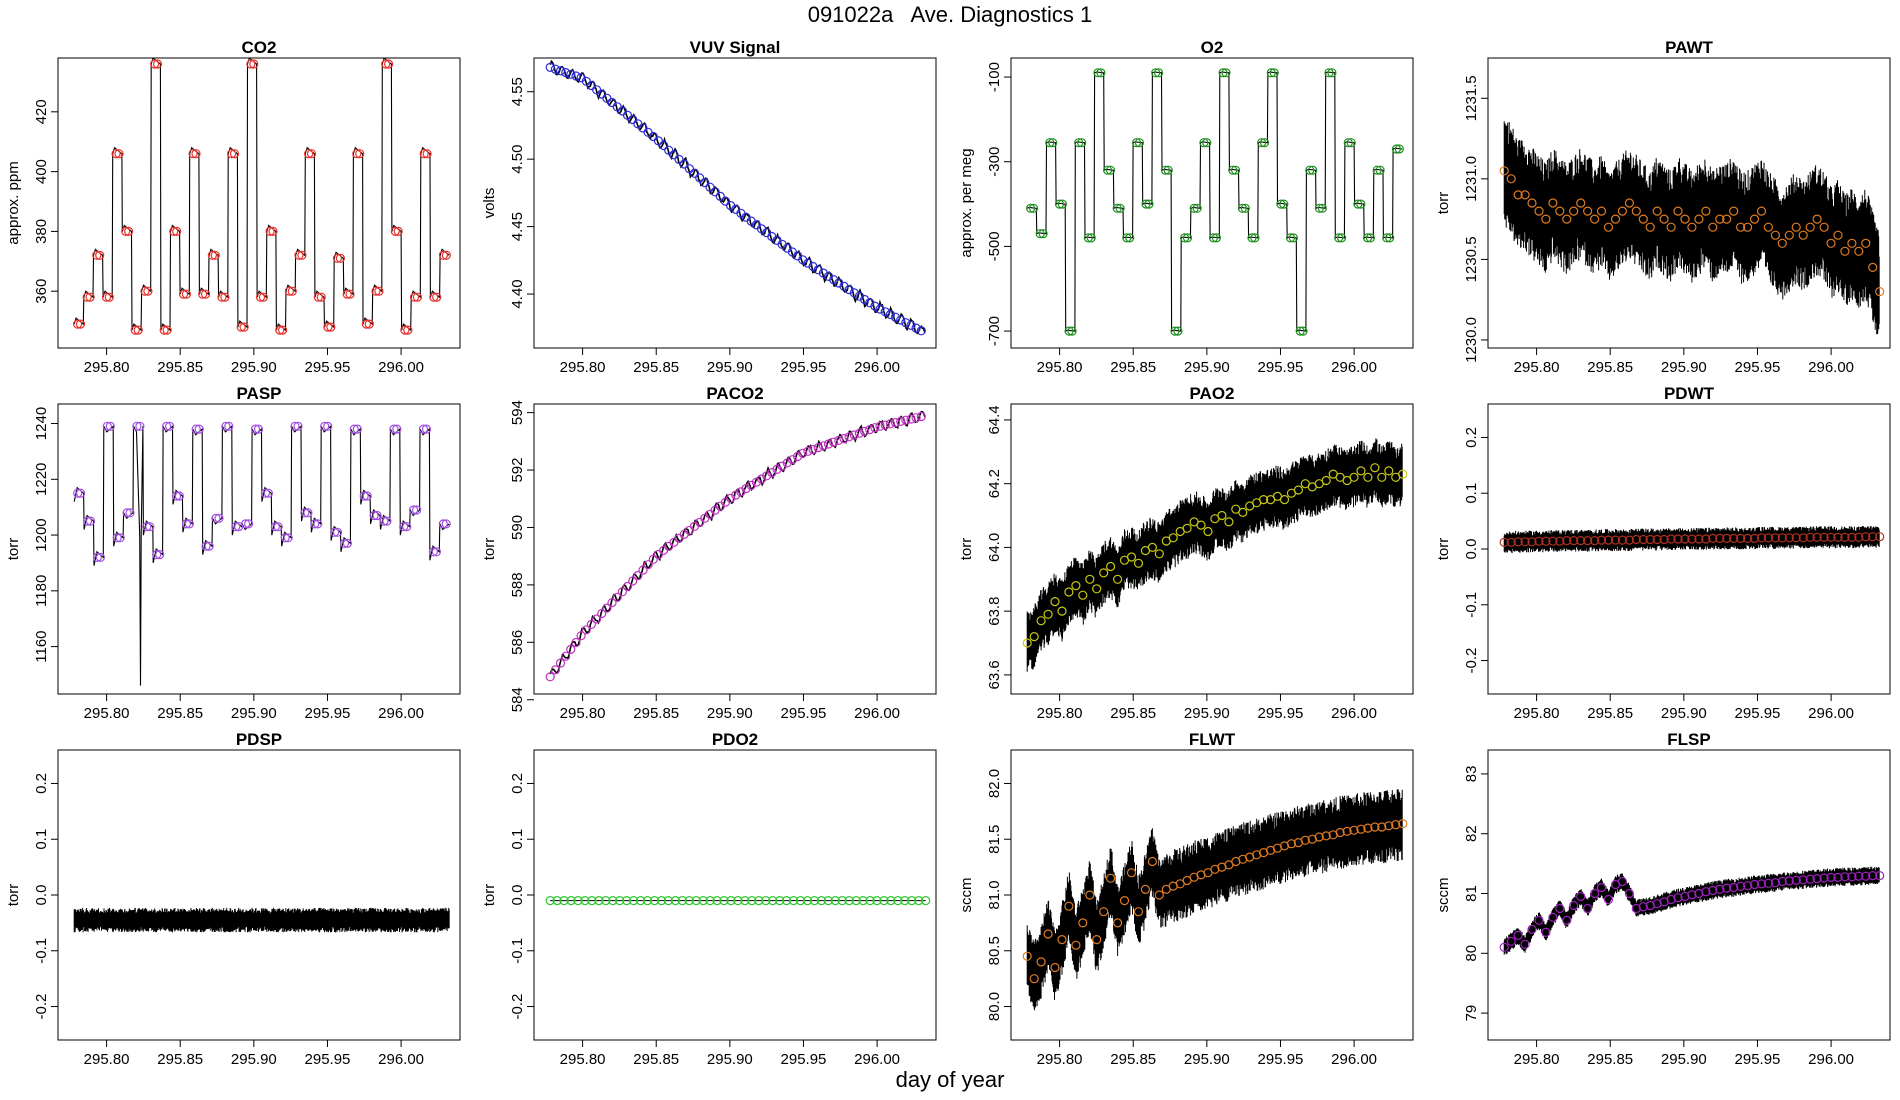 The width and height of the screenshot is (1900, 1100). What do you see at coordinates (994, 611) in the screenshot?
I see `y-tick-label: 63.8` at bounding box center [994, 611].